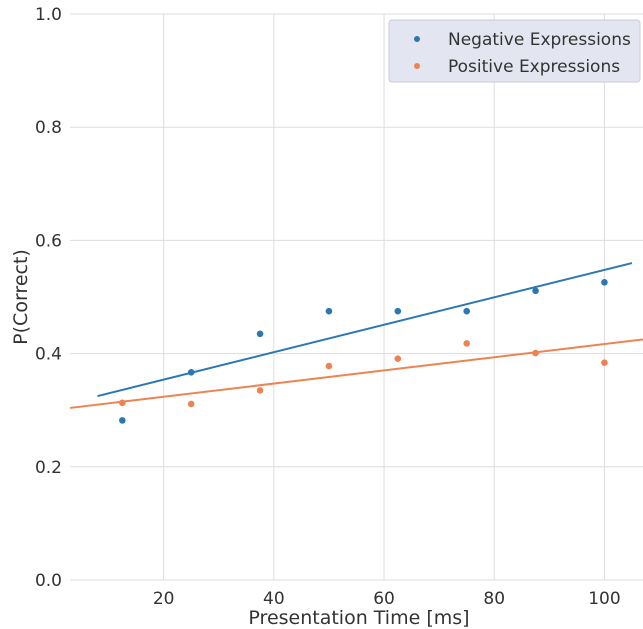 Image resolution: width=643 pixels, height=629 pixels. Describe the element at coordinates (48, 241) in the screenshot. I see `y-tick-label: 0.6` at that location.